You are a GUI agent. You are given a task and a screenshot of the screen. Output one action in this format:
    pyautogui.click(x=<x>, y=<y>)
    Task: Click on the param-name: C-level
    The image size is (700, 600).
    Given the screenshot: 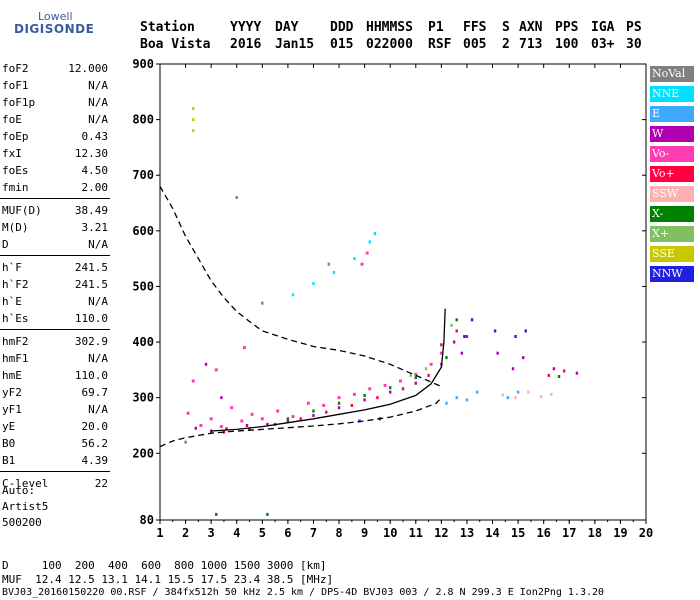 What is the action you would take?
    pyautogui.click(x=25, y=483)
    